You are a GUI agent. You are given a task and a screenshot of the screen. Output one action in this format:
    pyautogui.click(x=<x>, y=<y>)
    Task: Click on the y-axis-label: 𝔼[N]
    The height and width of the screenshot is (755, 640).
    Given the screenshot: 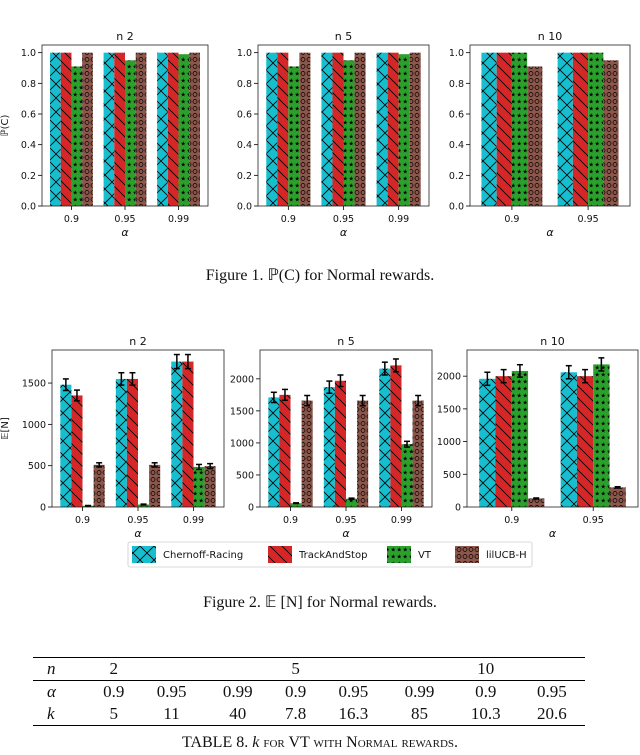 What is the action you would take?
    pyautogui.click(x=5, y=428)
    